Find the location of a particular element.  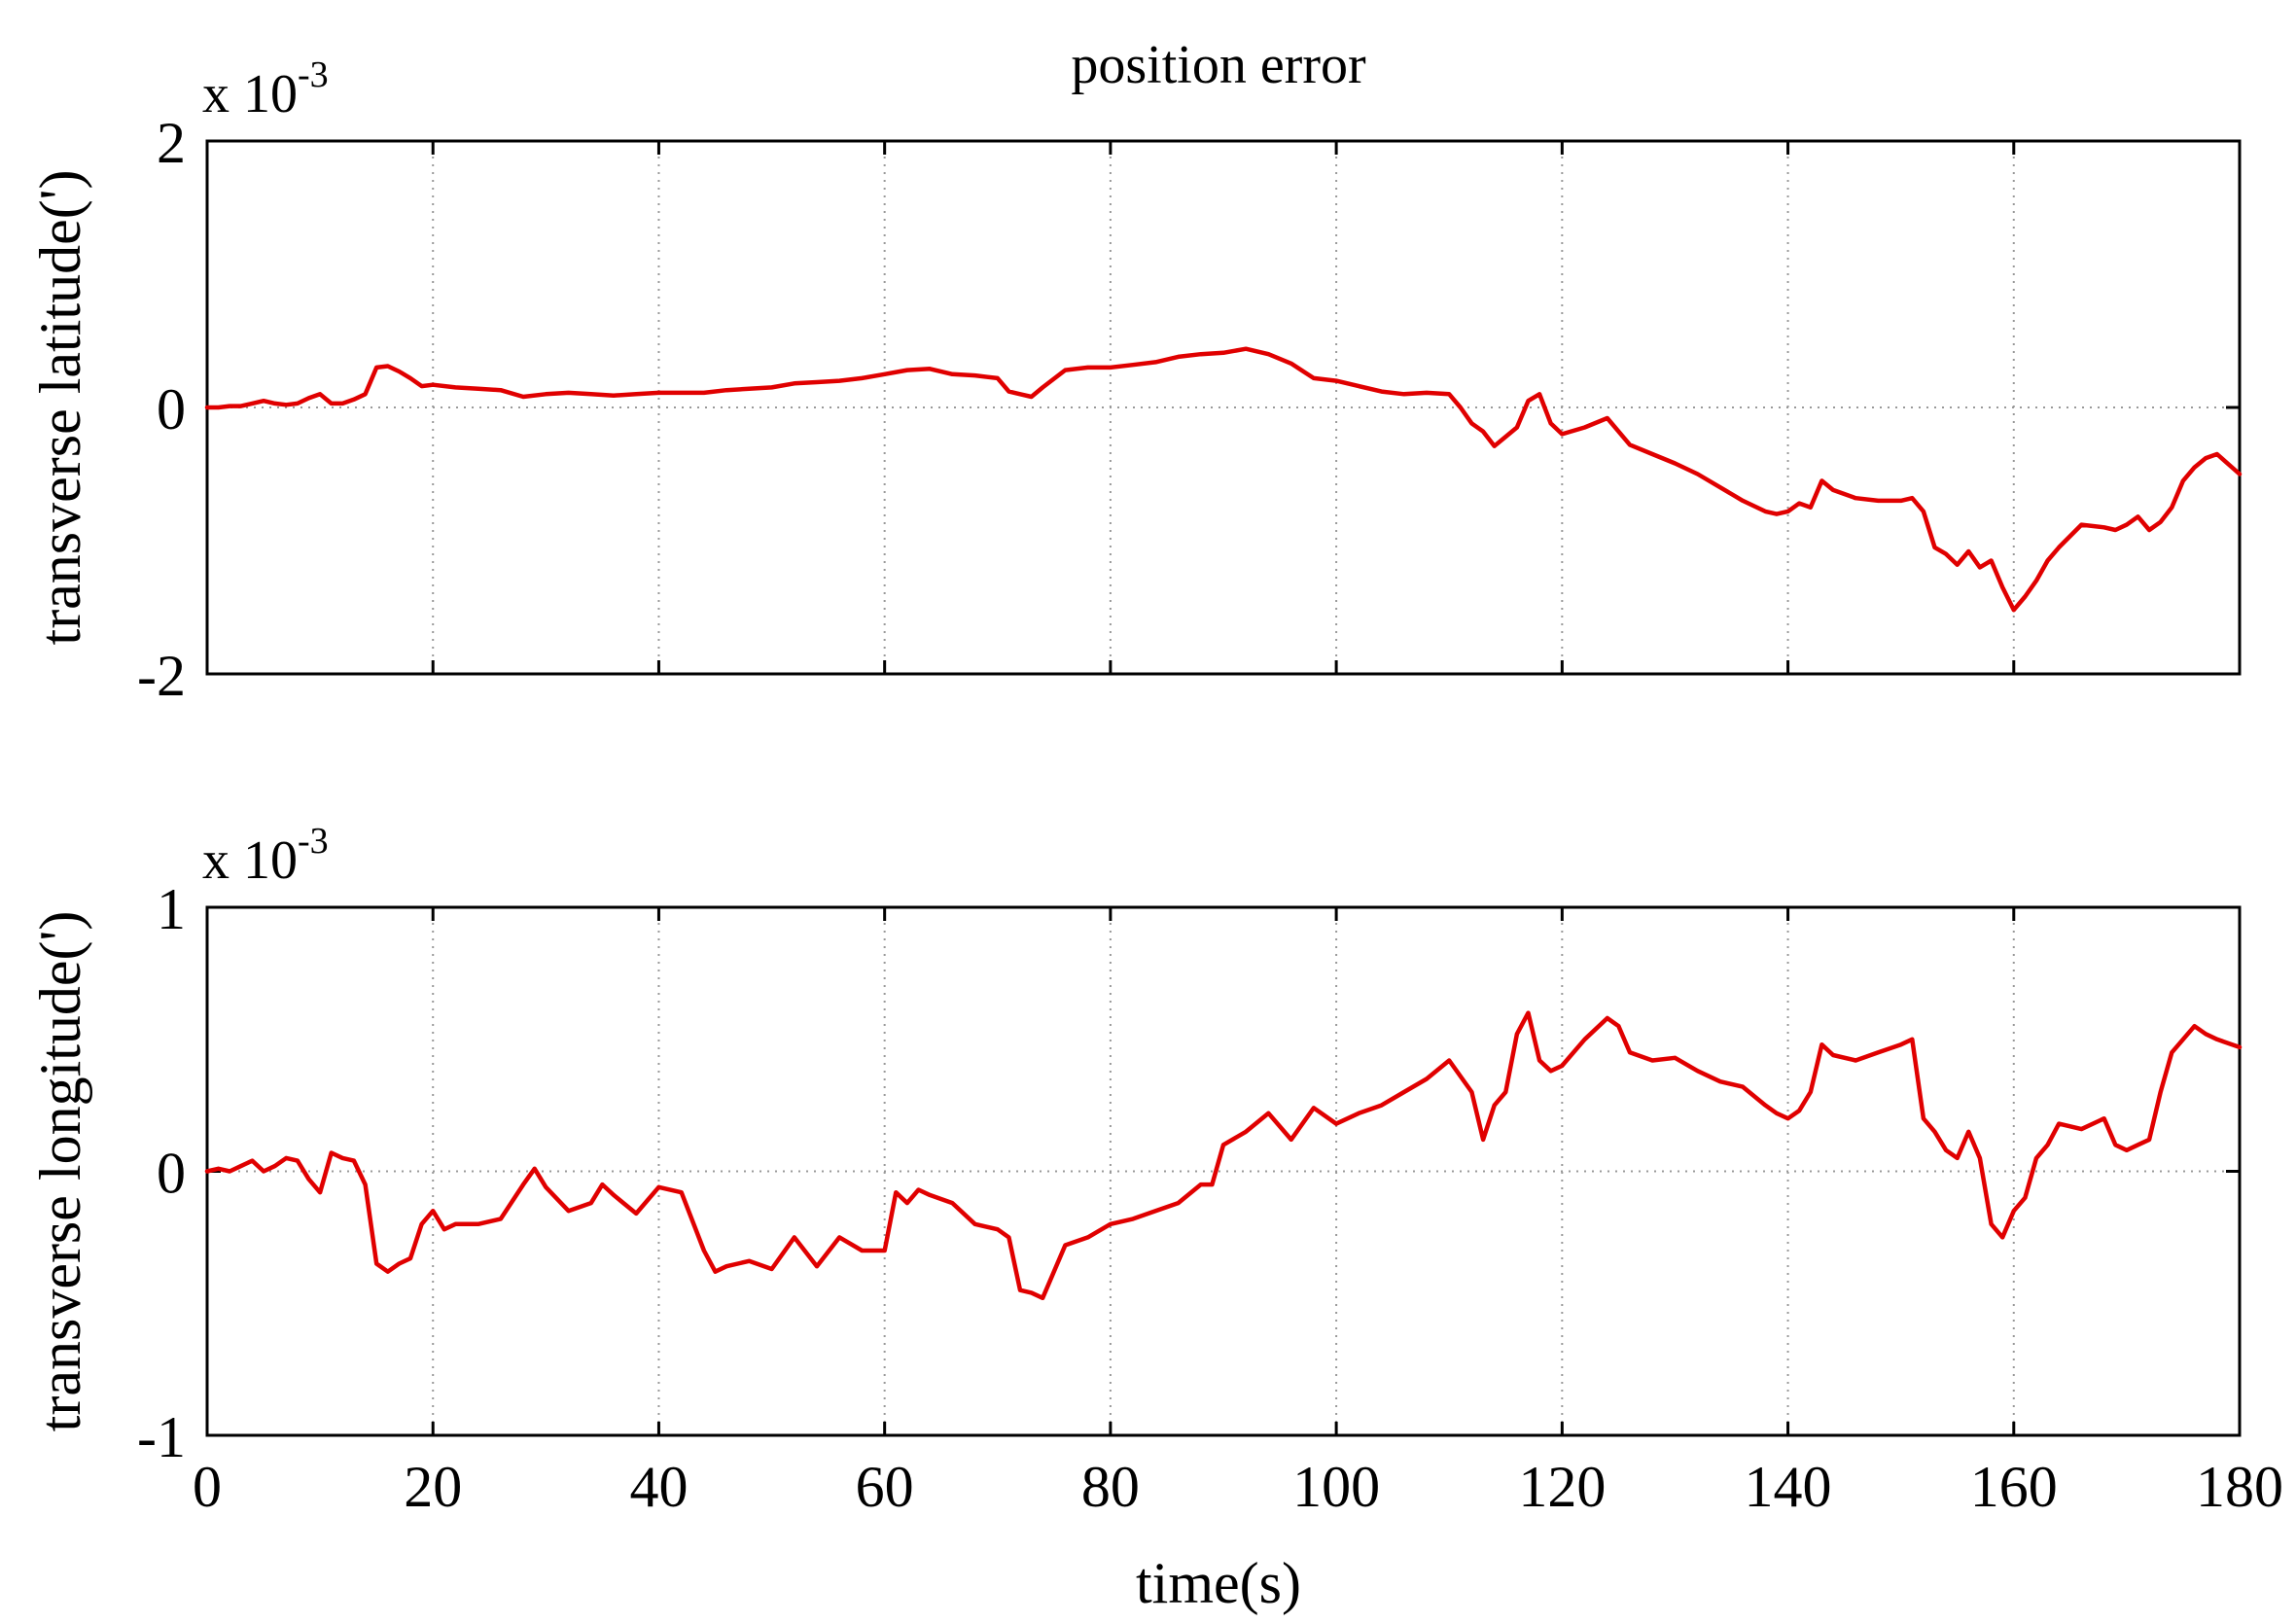

longitude-x-tick-label: 0 is located at coordinates (208, 1487).